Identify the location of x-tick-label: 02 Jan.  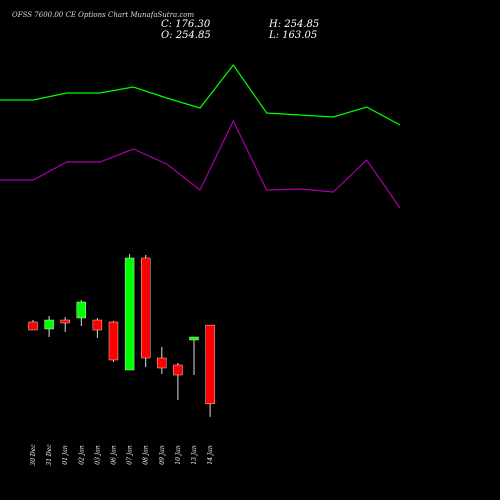
(81, 455).